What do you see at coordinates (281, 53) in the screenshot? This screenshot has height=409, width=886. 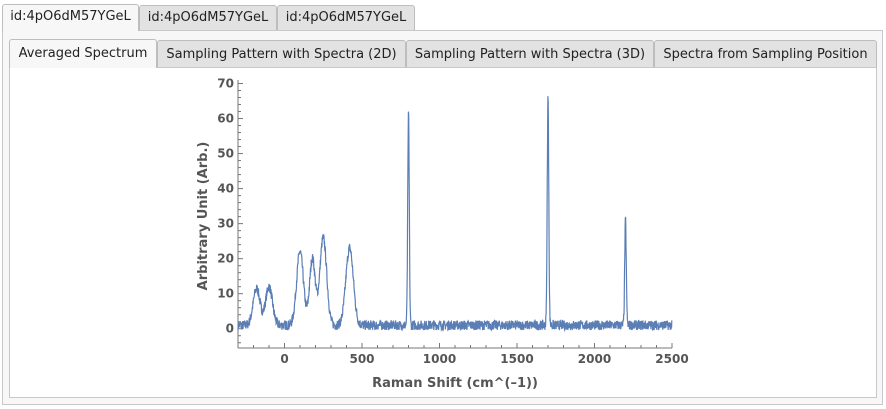 I see `tab-sampling-pattern-2d: Sampling Pattern with Spectra (2D)` at bounding box center [281, 53].